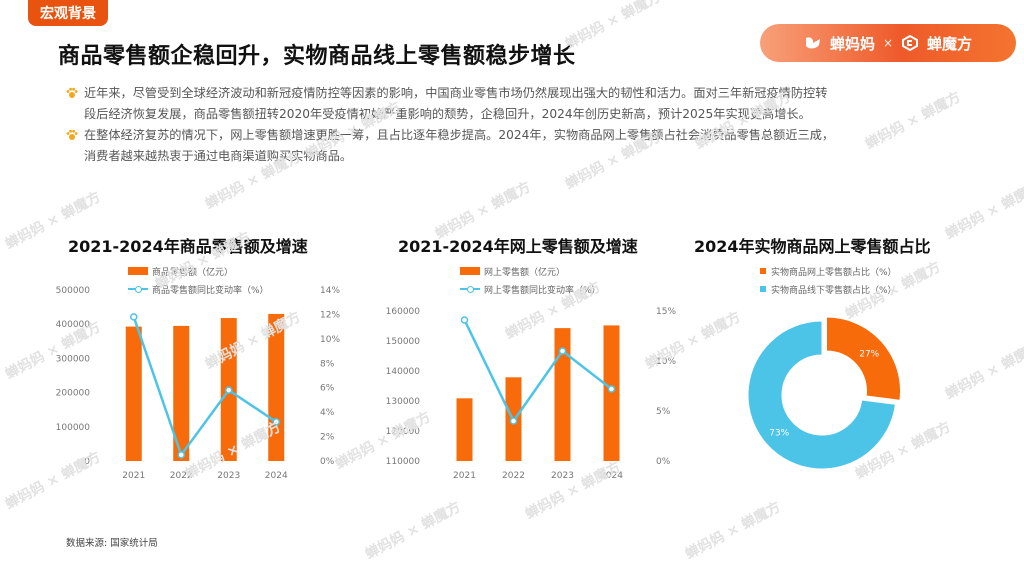 Image resolution: width=1024 pixels, height=576 pixels. What do you see at coordinates (112, 543) in the screenshot?
I see `data-source-note: 数据来源: 国家统计局` at bounding box center [112, 543].